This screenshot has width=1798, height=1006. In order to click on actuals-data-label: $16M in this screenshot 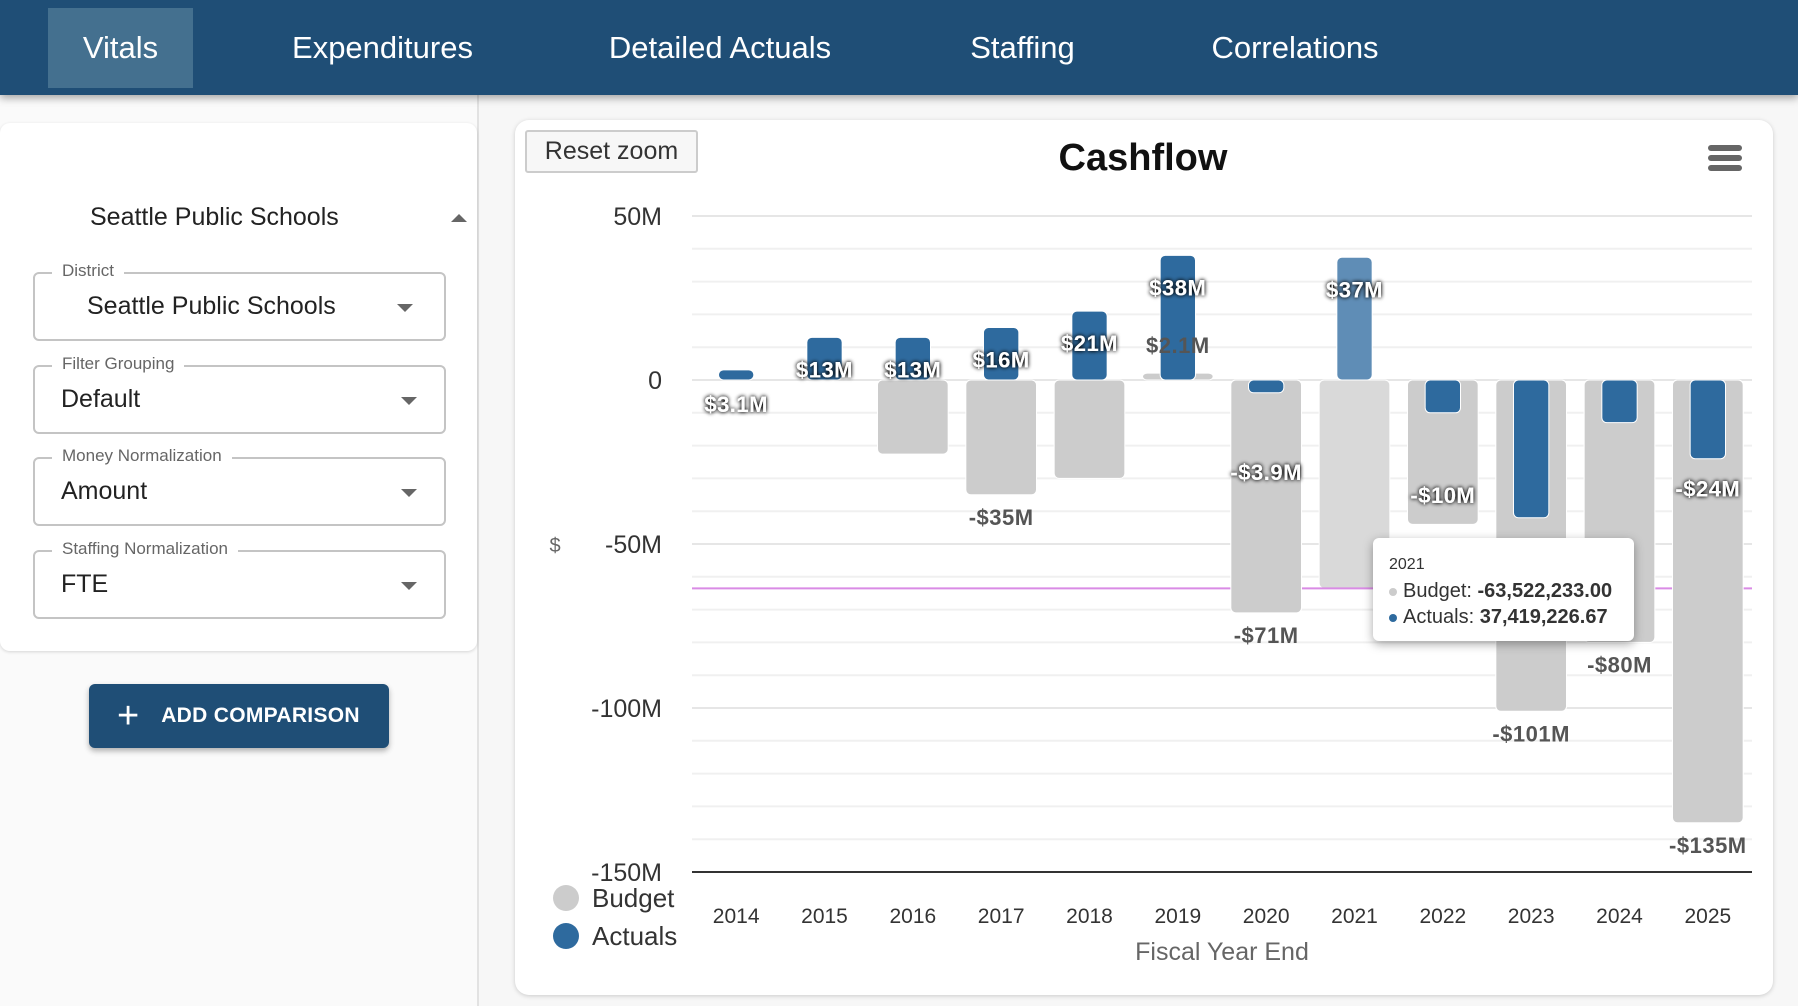, I will do `click(1001, 360)`.